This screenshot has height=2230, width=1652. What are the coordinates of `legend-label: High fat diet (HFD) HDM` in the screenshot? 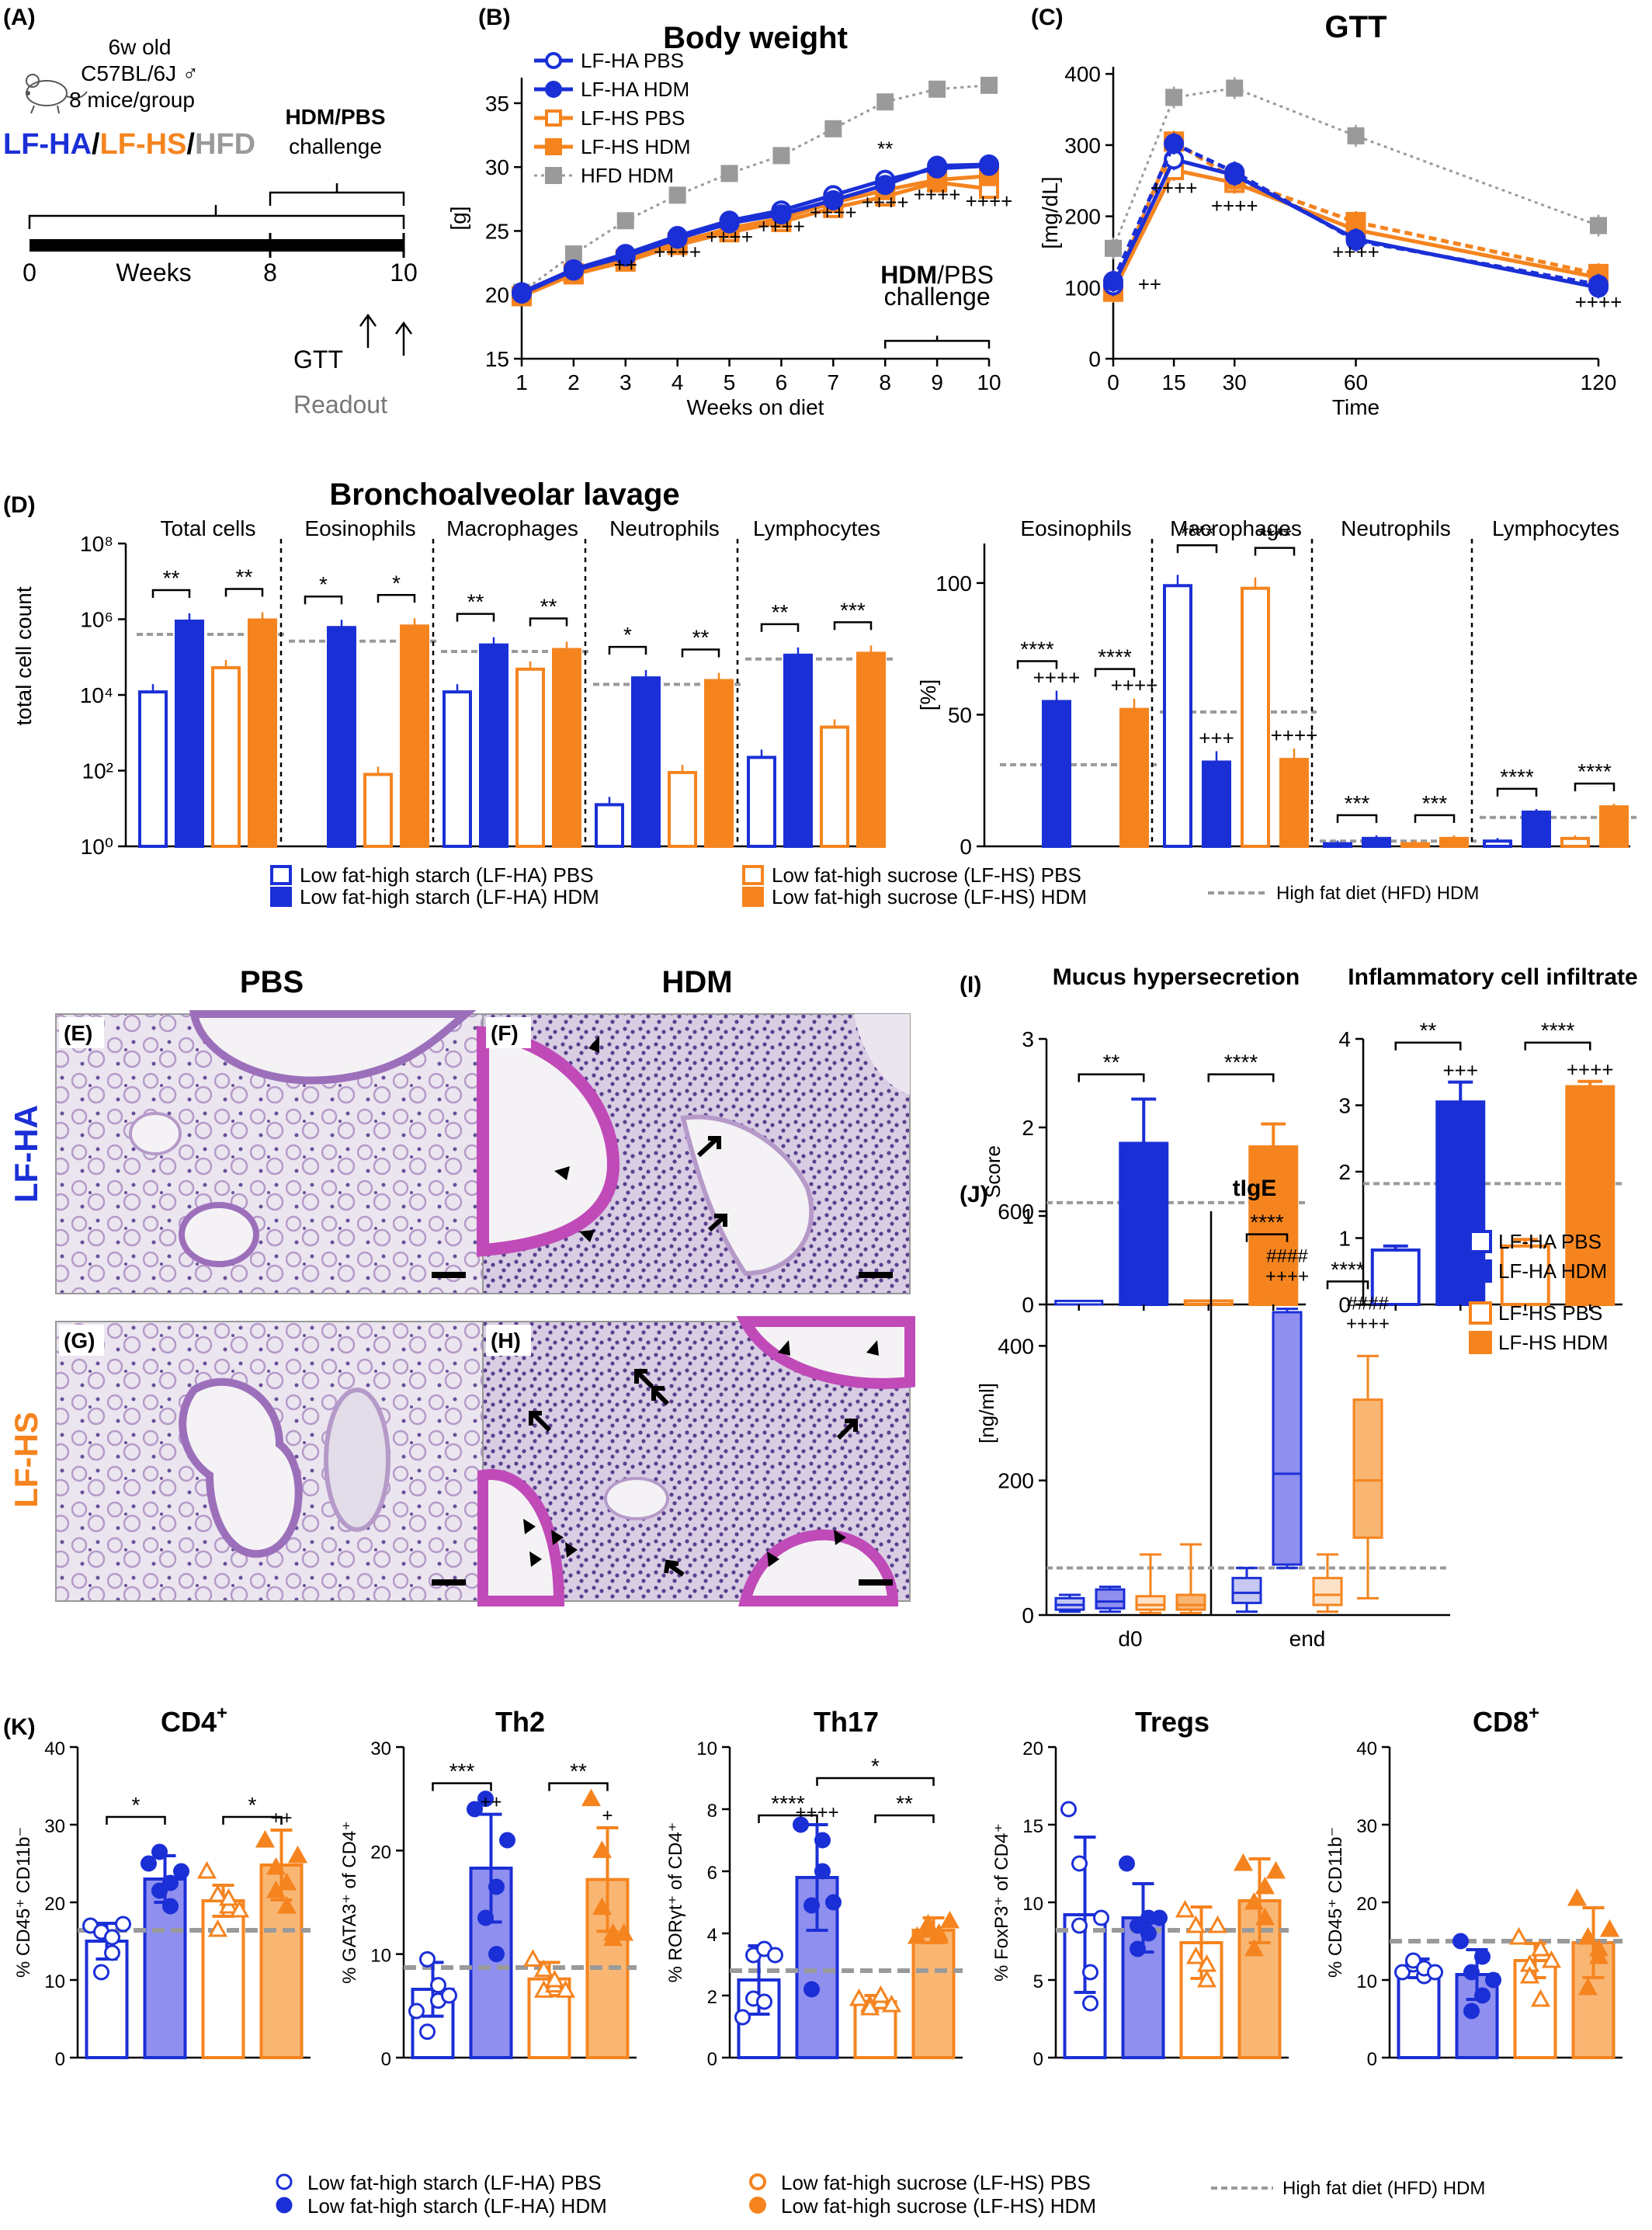 It's located at (1377, 893).